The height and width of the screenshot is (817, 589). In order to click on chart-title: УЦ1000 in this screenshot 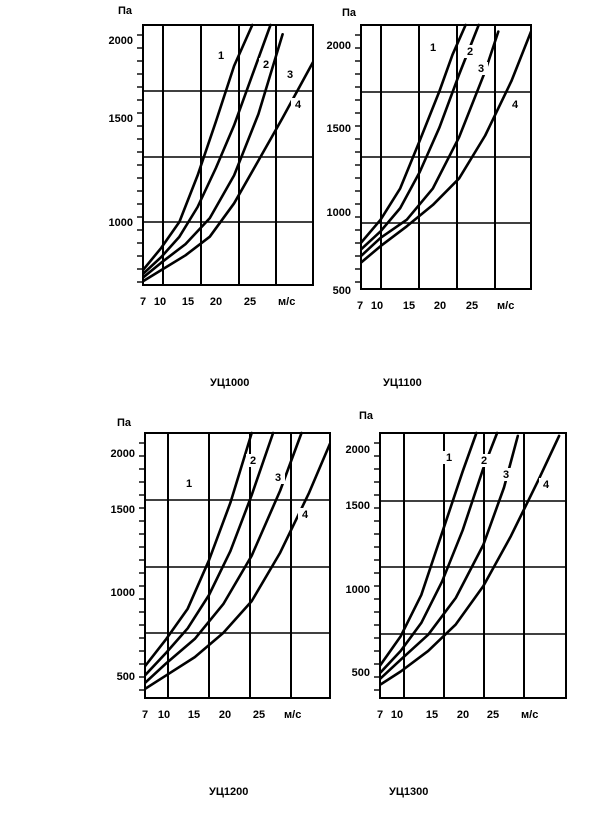, I will do `click(229, 383)`.